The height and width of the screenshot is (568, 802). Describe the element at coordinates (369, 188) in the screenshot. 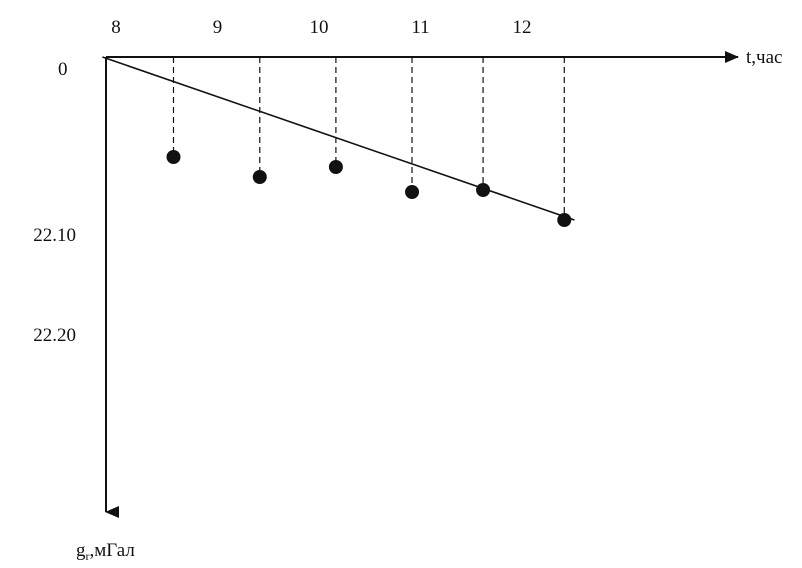

I see `data-points` at that location.